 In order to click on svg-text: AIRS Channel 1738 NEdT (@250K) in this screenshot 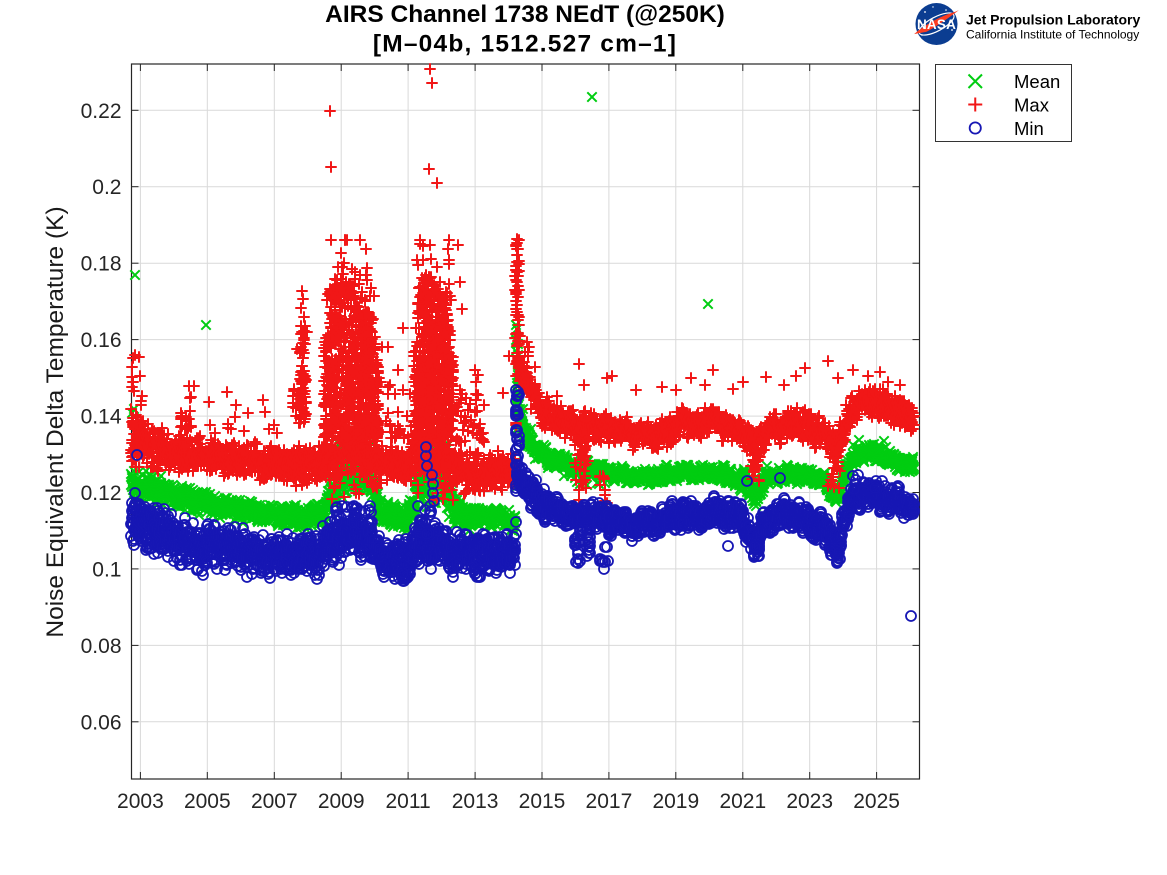, I will do `click(525, 14)`.